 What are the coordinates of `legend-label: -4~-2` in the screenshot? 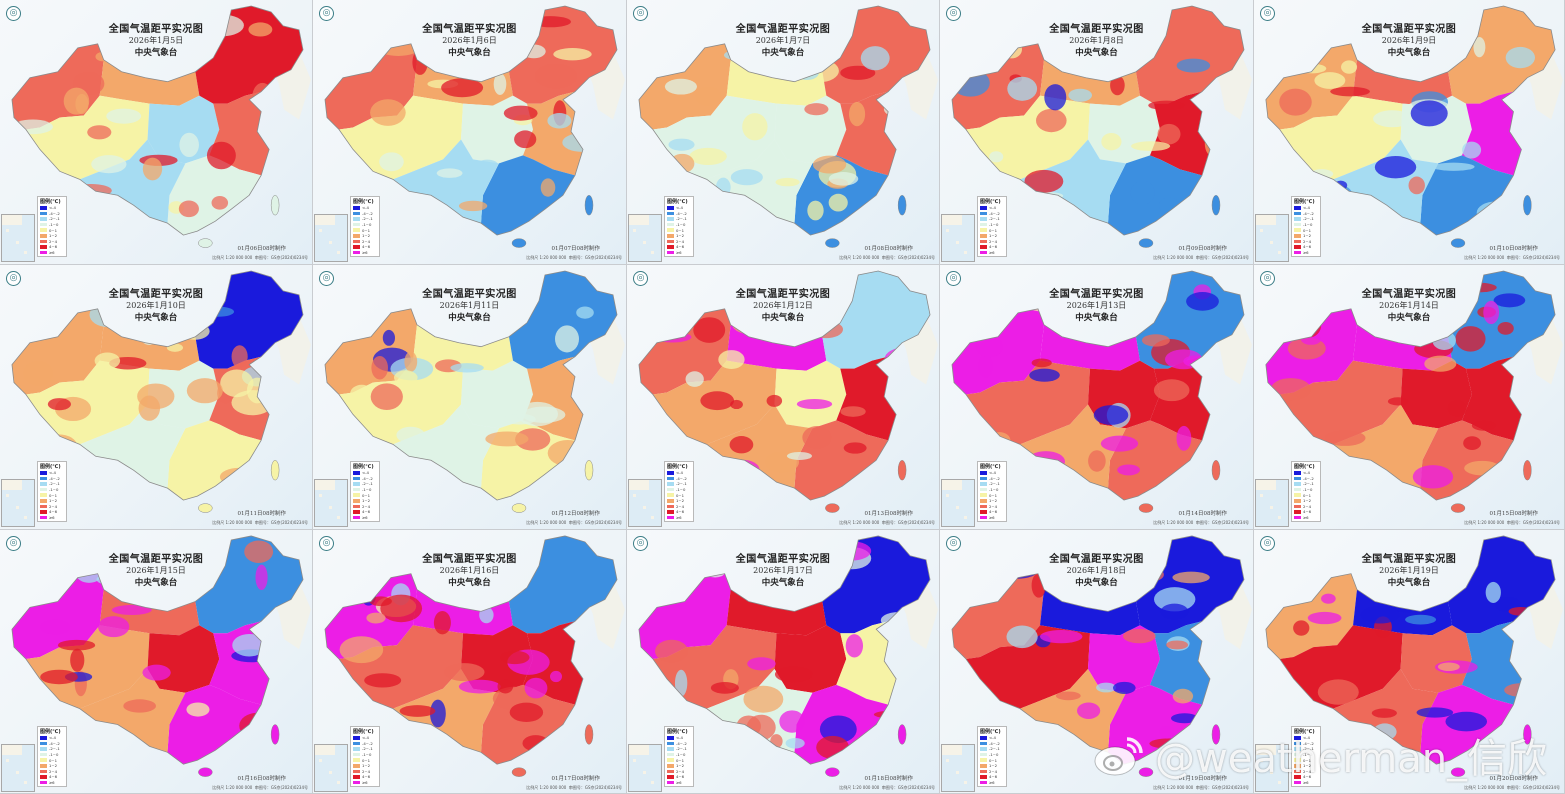 It's located at (1308, 213).